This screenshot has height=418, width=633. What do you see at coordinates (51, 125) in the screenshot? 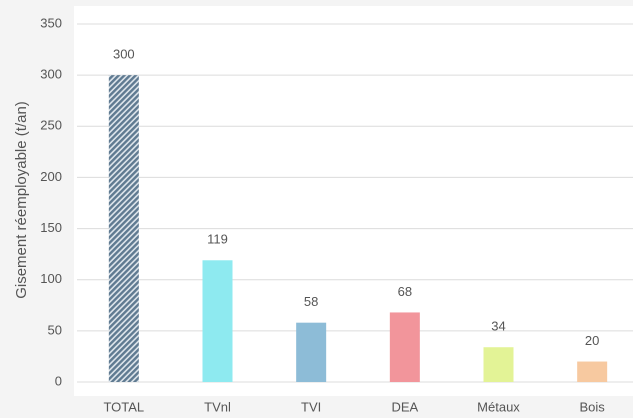
I see `y-tick-label: 250` at bounding box center [51, 125].